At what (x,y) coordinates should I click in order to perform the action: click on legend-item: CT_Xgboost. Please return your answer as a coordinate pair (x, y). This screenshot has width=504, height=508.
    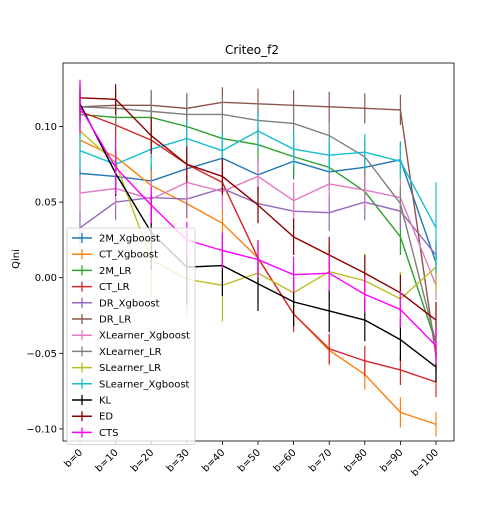
    Looking at the image, I should click on (115, 255).